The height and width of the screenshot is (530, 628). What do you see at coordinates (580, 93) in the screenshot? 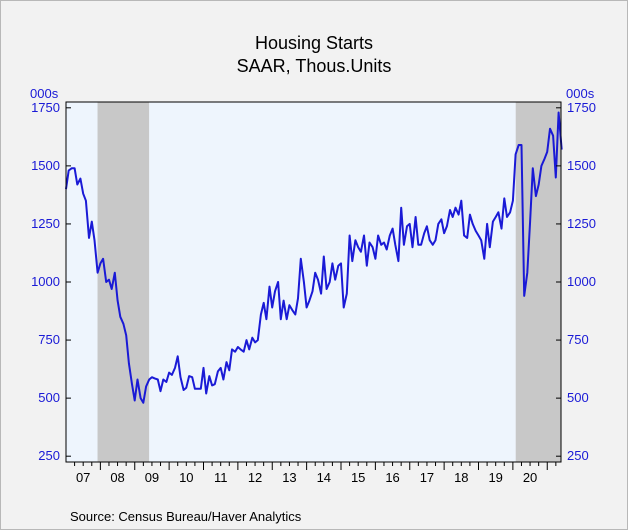
I see `right-axis-unit: 000s` at bounding box center [580, 93].